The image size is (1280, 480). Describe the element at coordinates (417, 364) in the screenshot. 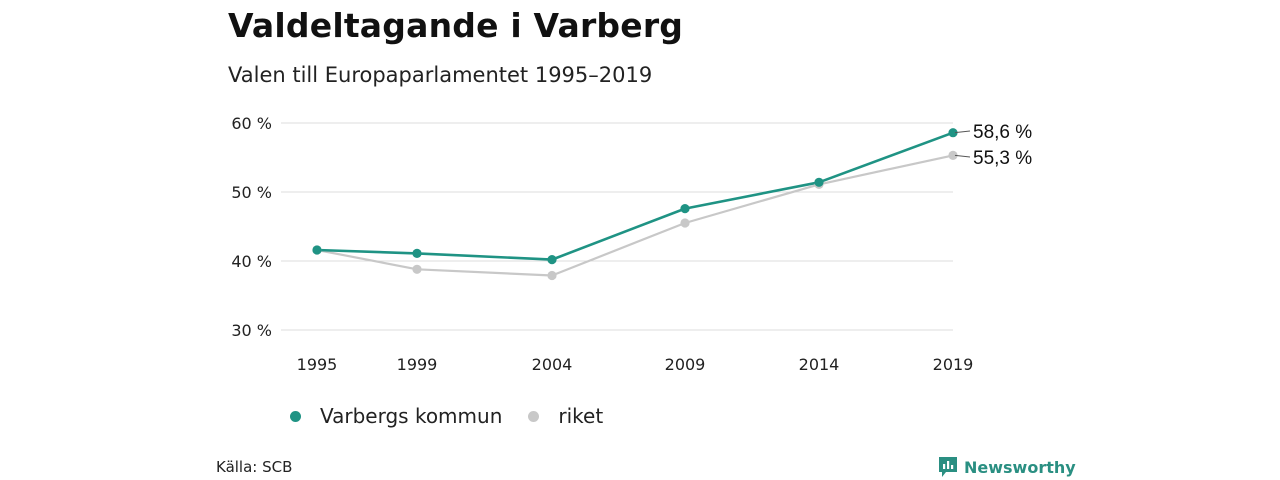

I see `x-tick-label: 1999` at that location.